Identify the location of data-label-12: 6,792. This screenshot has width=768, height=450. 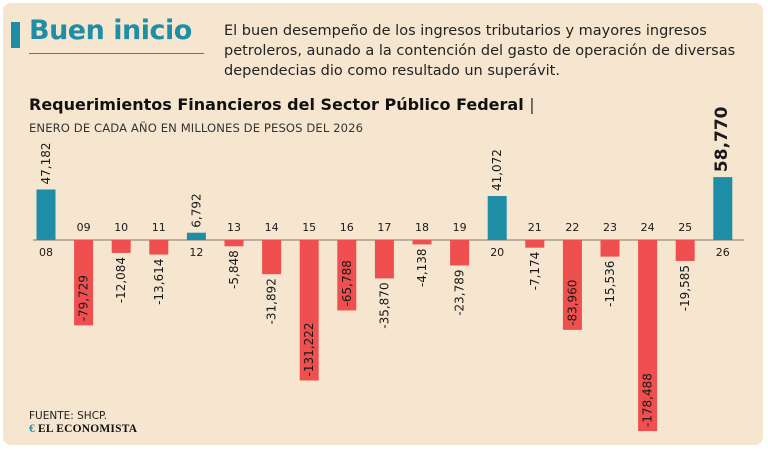
(196, 210).